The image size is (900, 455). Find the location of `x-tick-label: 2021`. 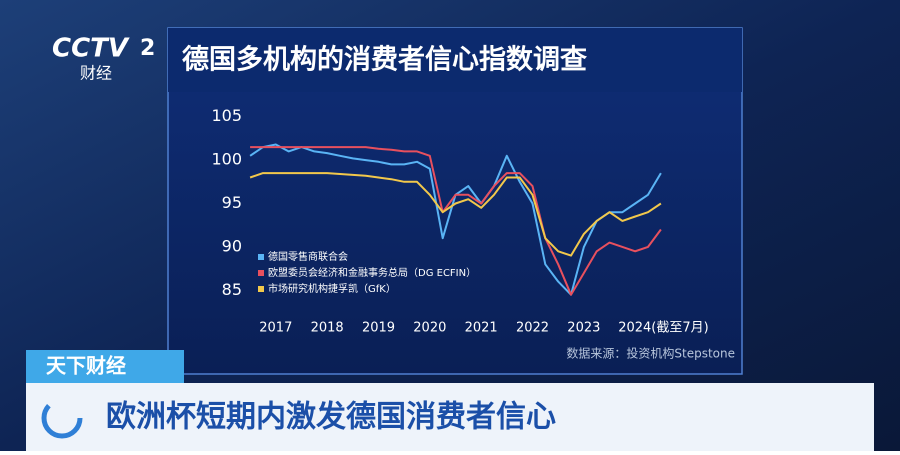

x-tick-label: 2021 is located at coordinates (481, 328).